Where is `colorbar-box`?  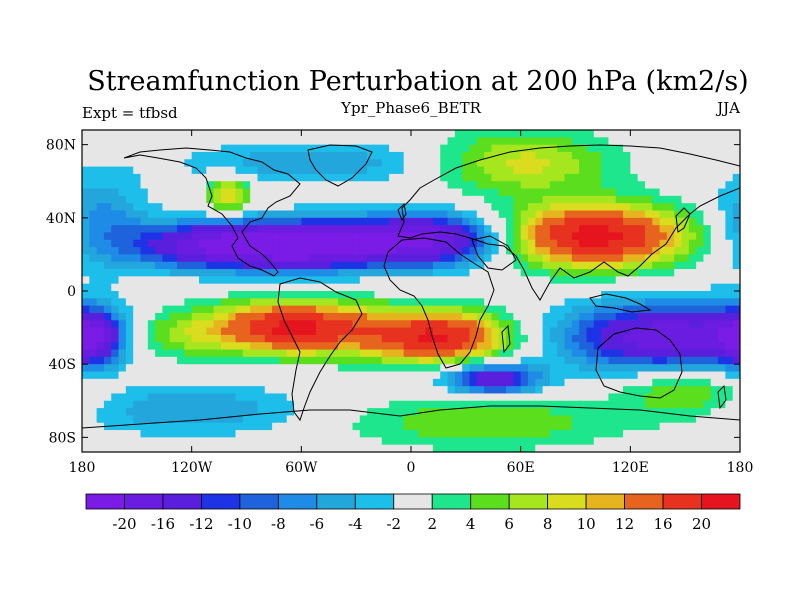 colorbar-box is located at coordinates (413, 501).